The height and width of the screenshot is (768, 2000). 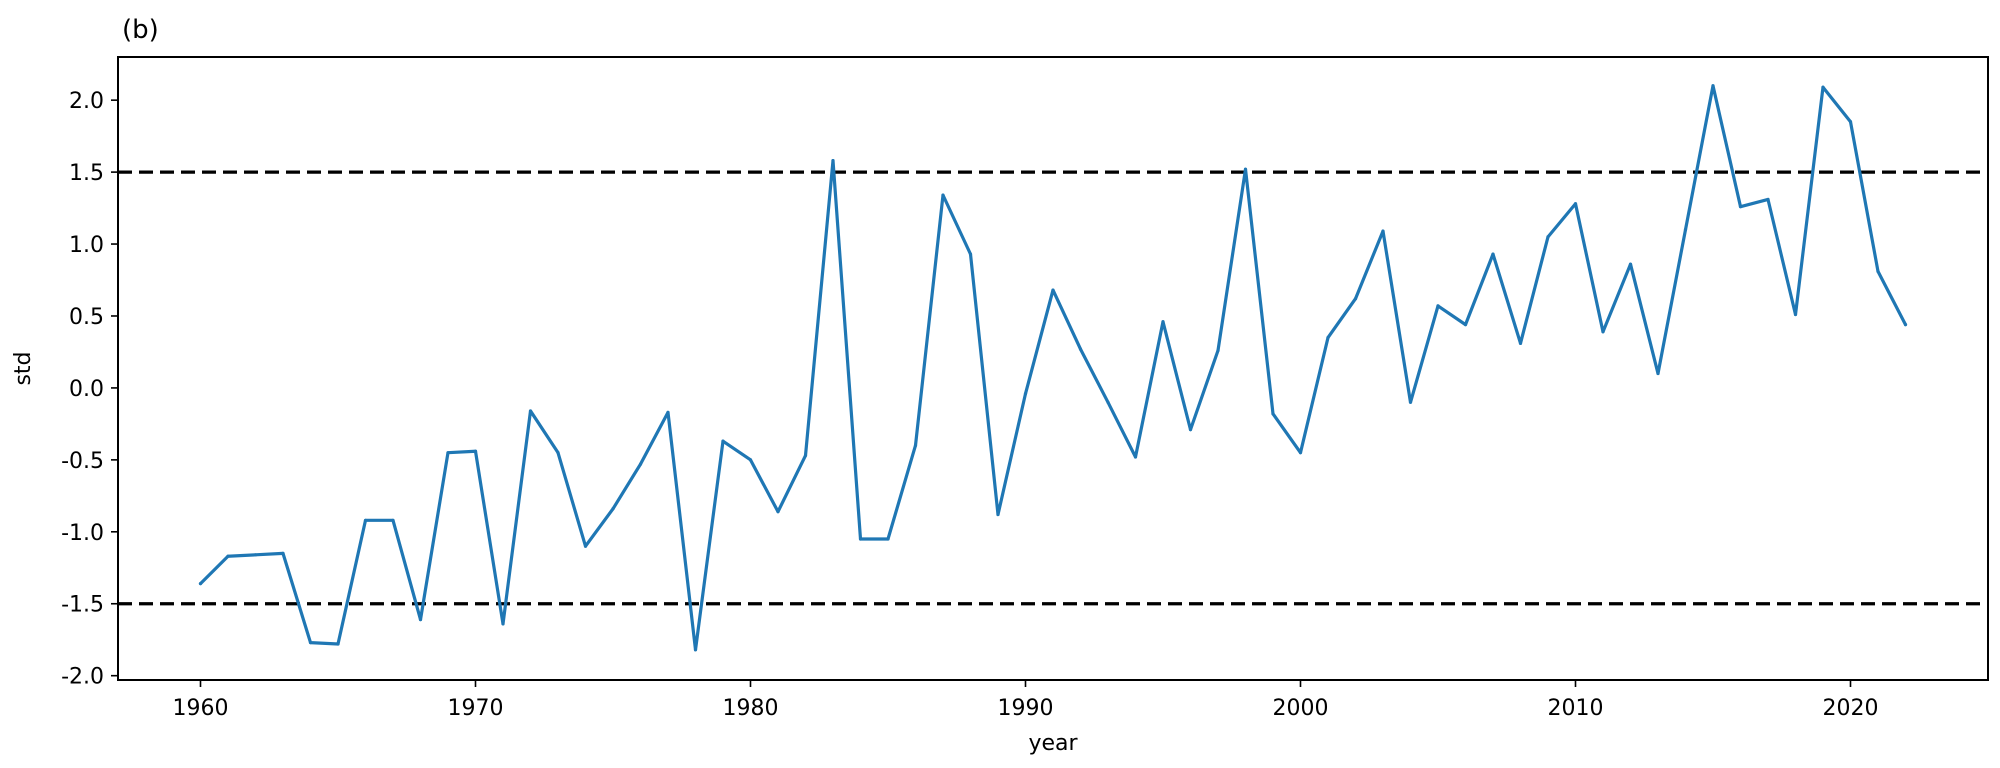 What do you see at coordinates (86, 245) in the screenshot?
I see `y-tick-label: 1.0` at bounding box center [86, 245].